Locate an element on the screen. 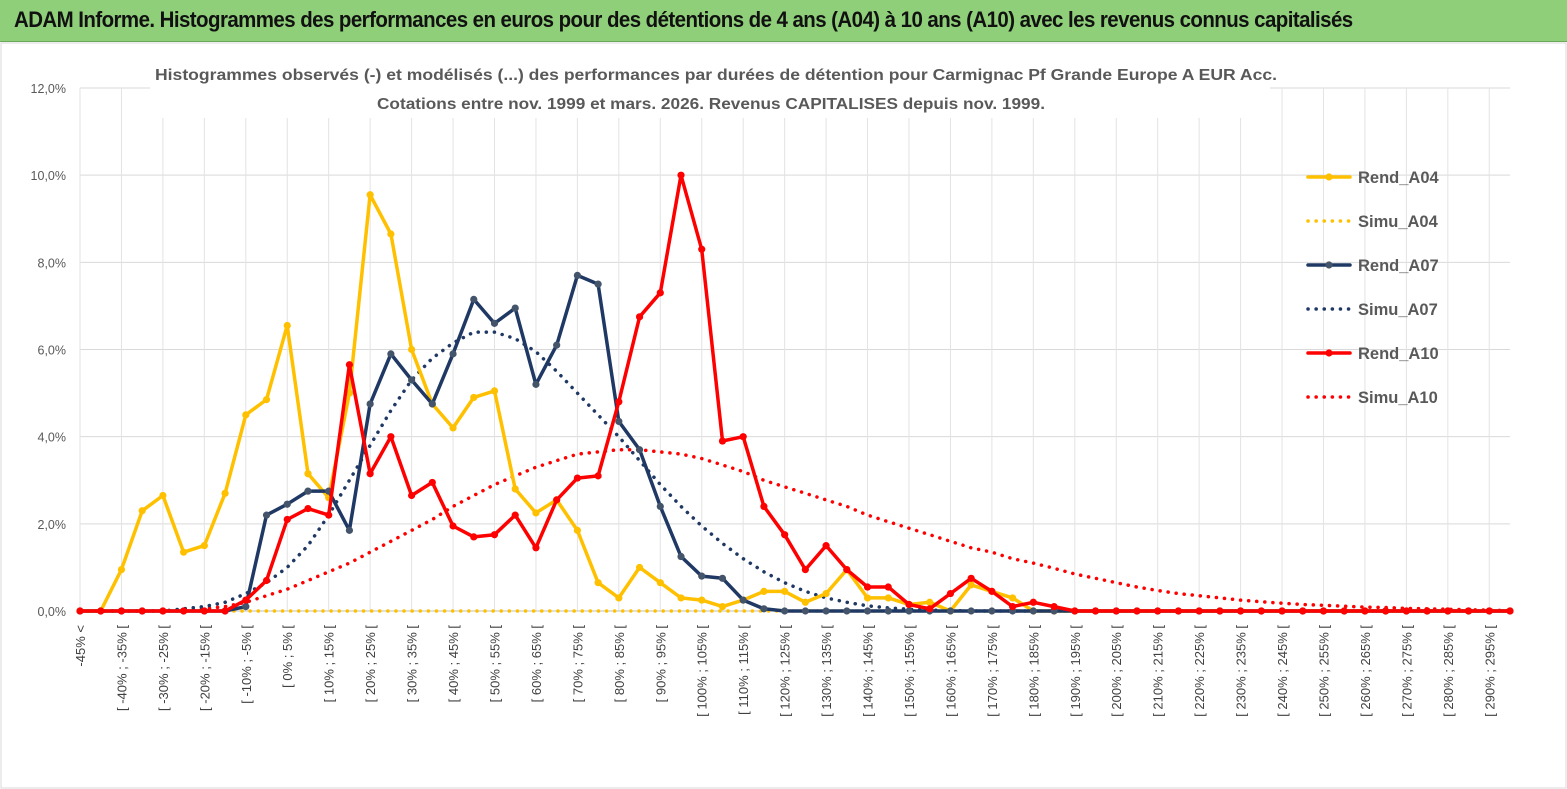 The image size is (1567, 789). x-tick-label: [ 260% ; 265% [ is located at coordinates (1365, 671).